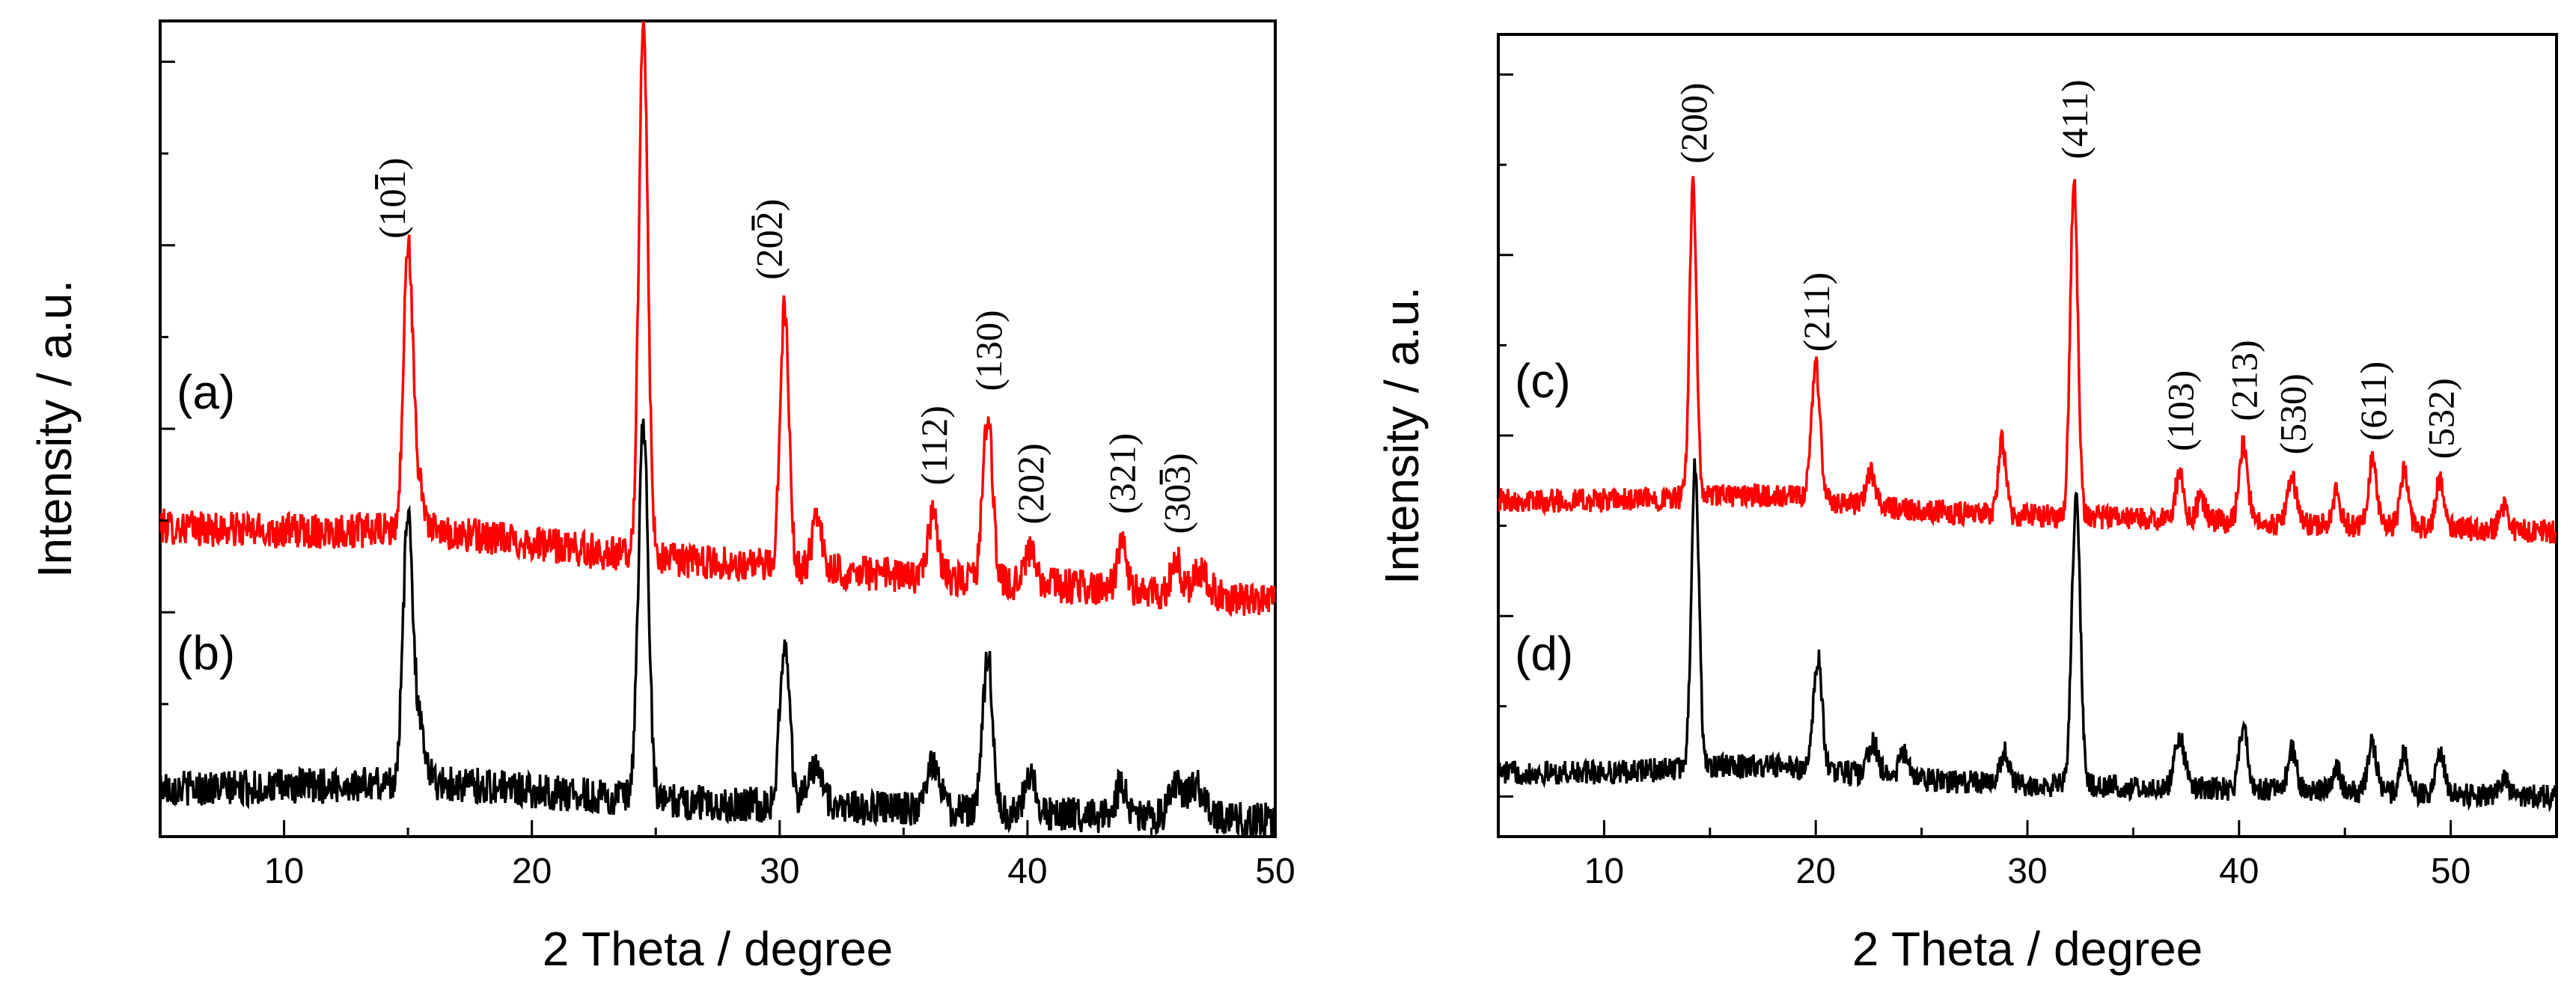 The width and height of the screenshot is (2576, 996). I want to click on peak-label: (611), so click(2373, 401).